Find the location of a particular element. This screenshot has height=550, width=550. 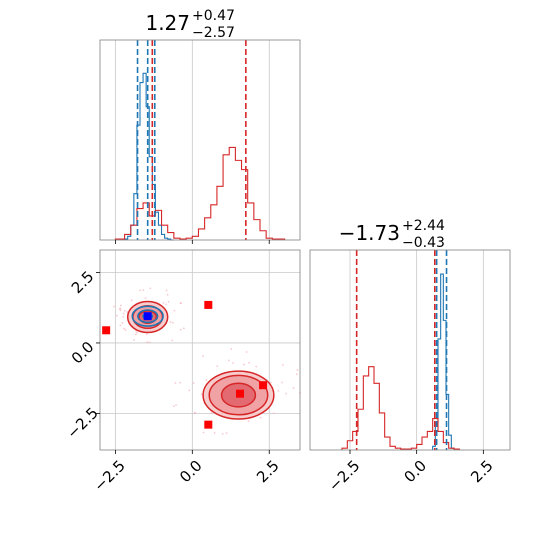

title-upper-error: +0.47 is located at coordinates (213, 16).